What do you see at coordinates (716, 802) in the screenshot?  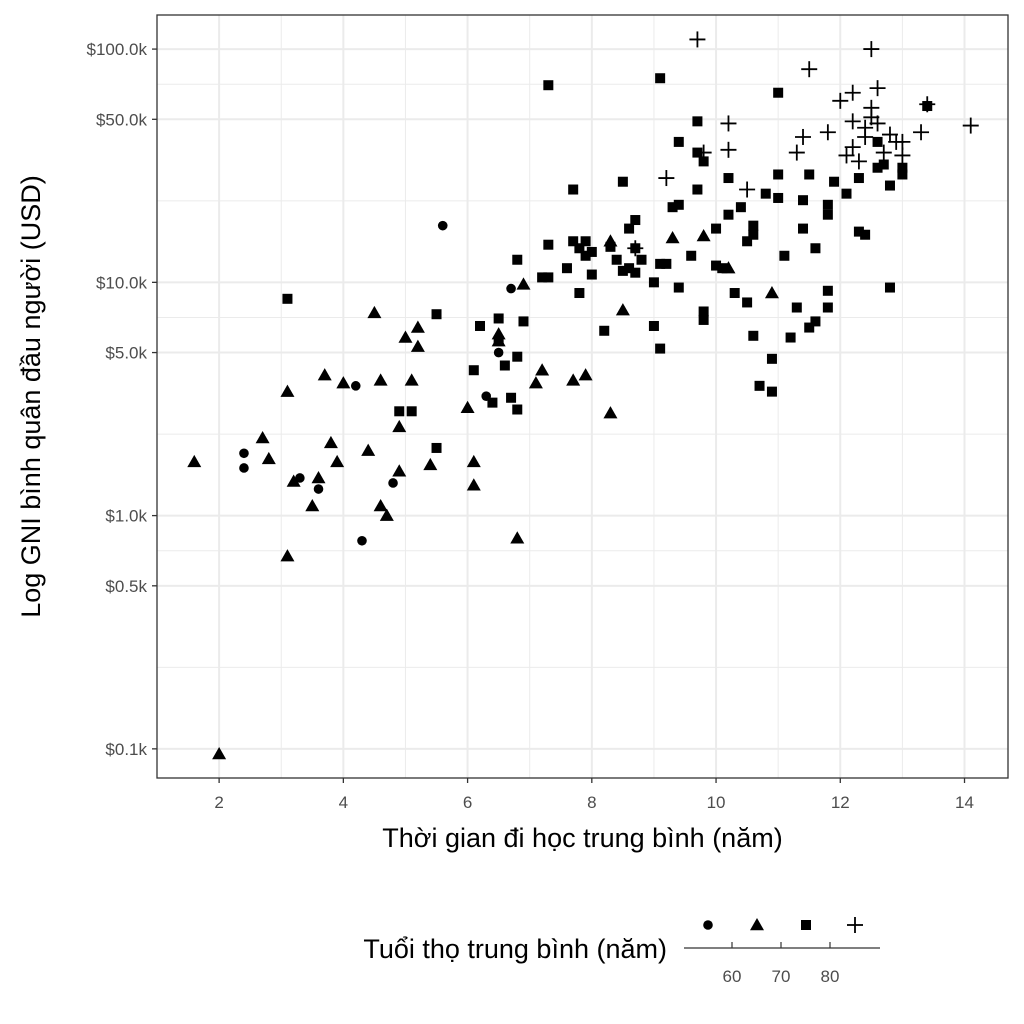 I see `x-tick-label: 10` at bounding box center [716, 802].